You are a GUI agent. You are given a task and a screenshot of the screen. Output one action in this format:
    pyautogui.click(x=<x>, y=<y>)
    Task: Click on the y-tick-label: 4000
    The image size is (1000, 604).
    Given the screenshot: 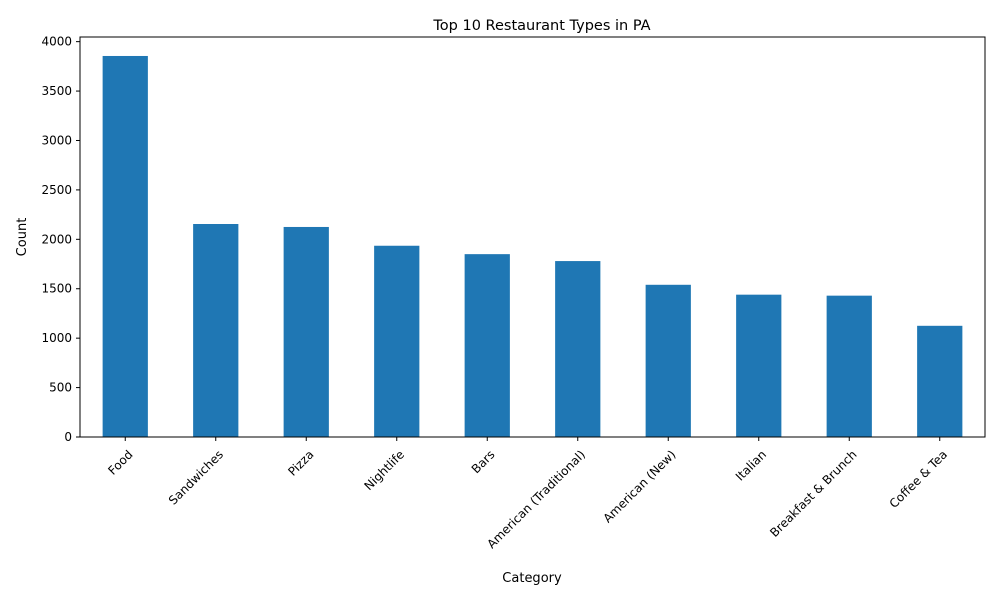 What is the action you would take?
    pyautogui.click(x=56, y=42)
    